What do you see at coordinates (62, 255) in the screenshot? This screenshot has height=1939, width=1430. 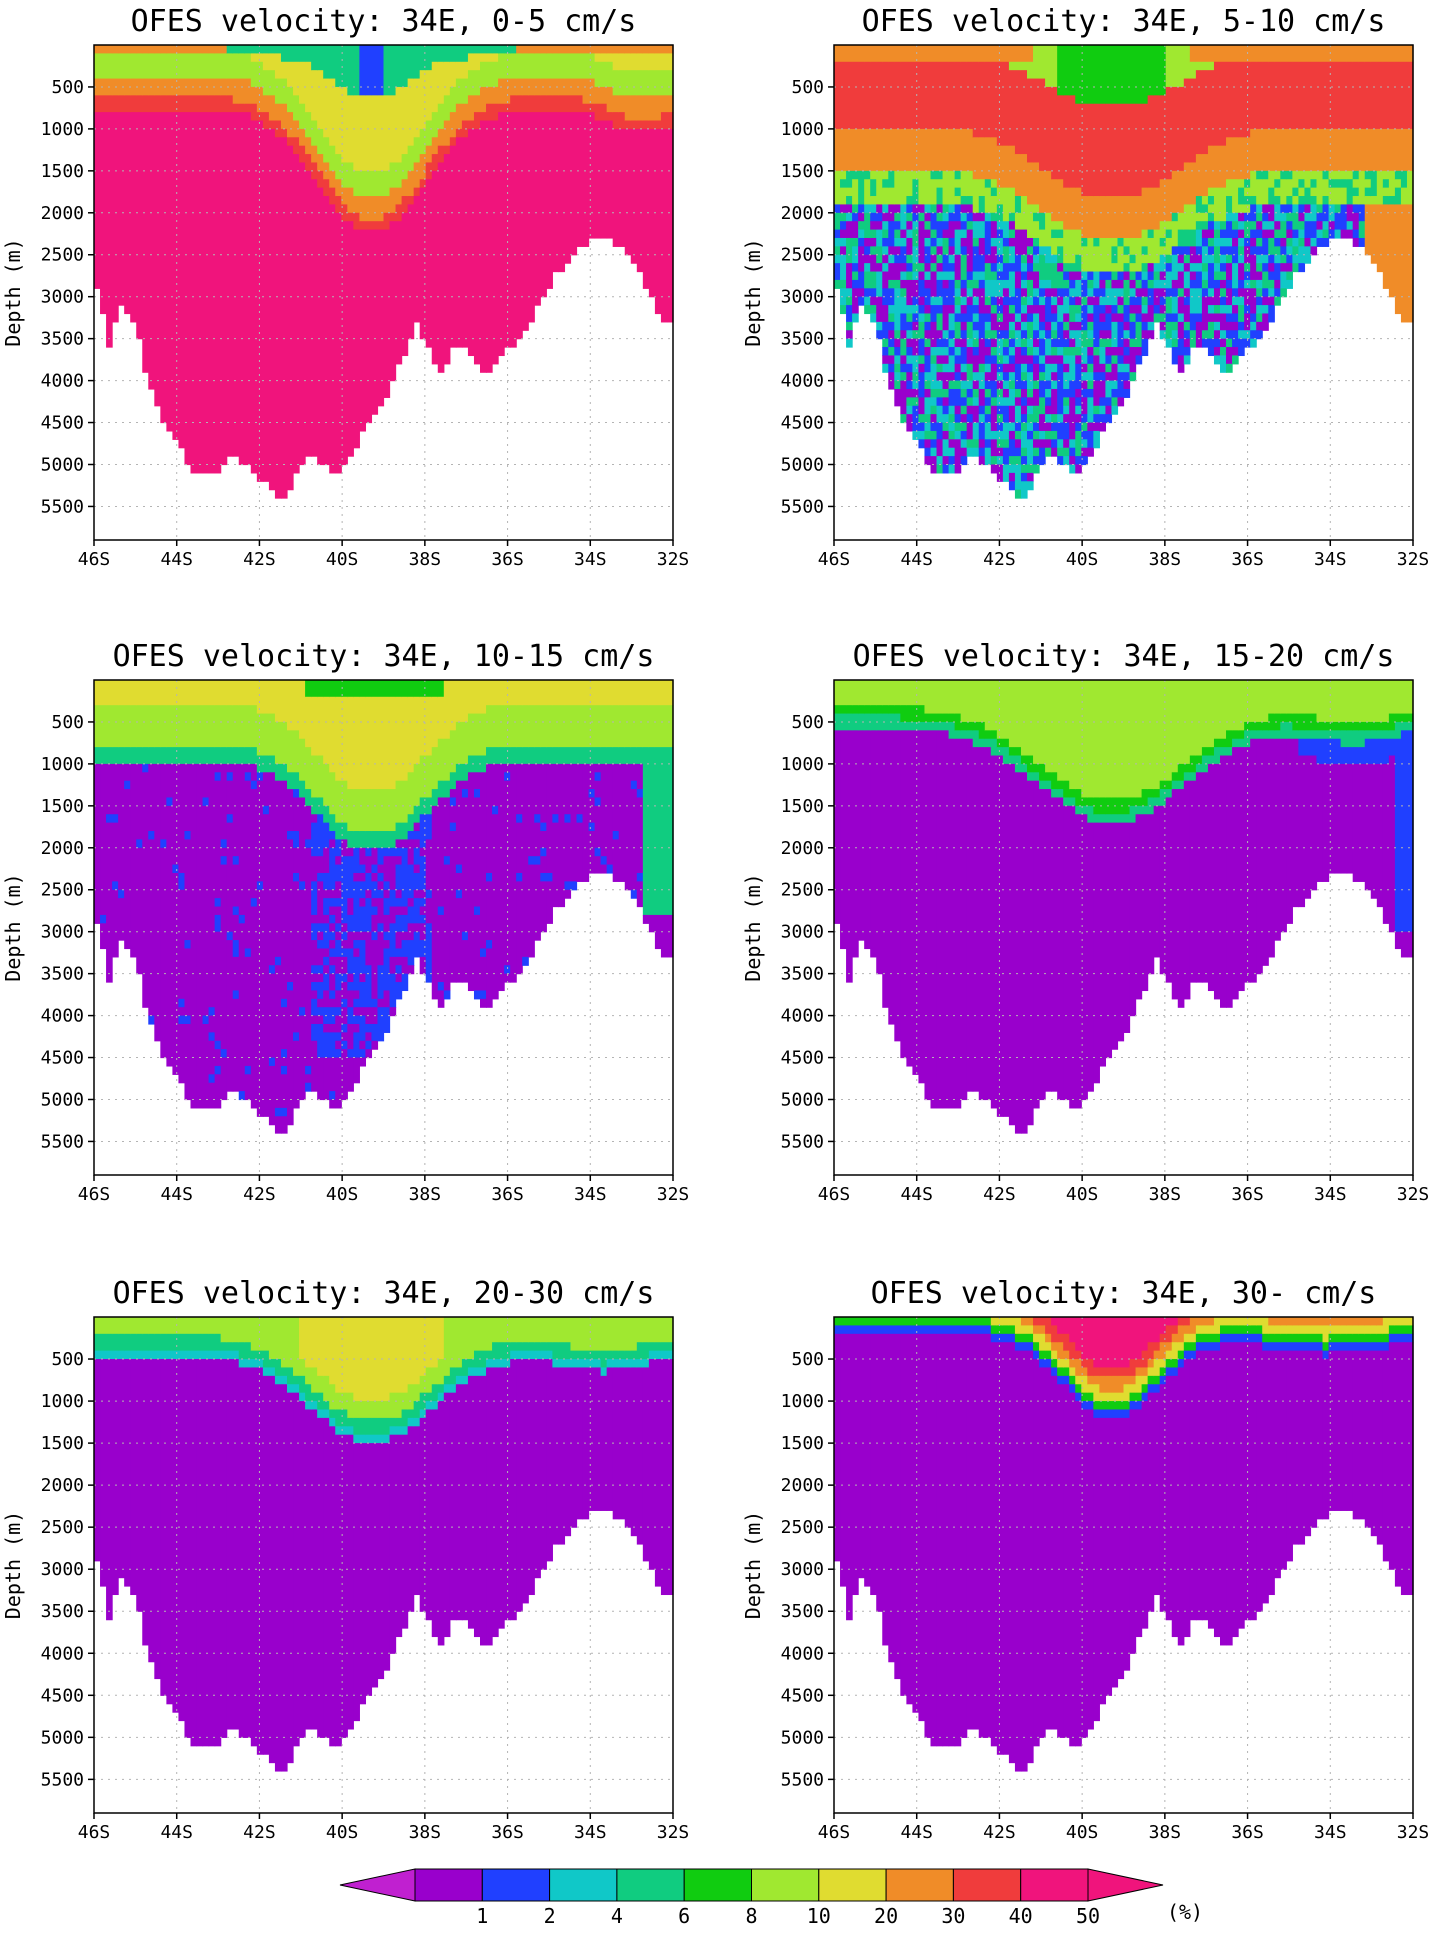 I see `y-tick-label: 2500` at bounding box center [62, 255].